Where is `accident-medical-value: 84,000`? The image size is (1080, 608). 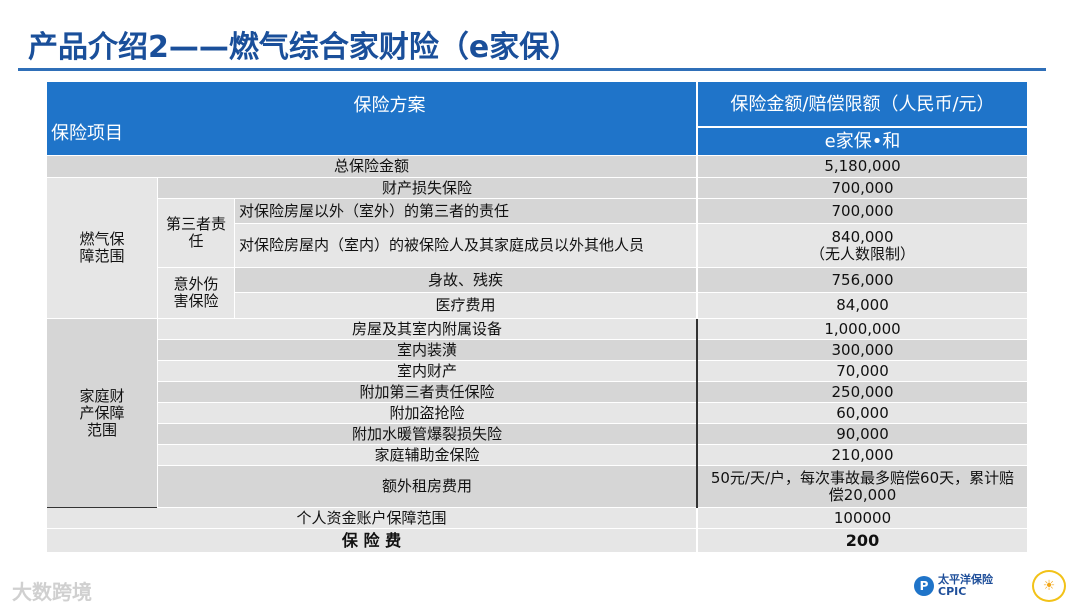
accident-medical-value: 84,000 is located at coordinates (862, 305).